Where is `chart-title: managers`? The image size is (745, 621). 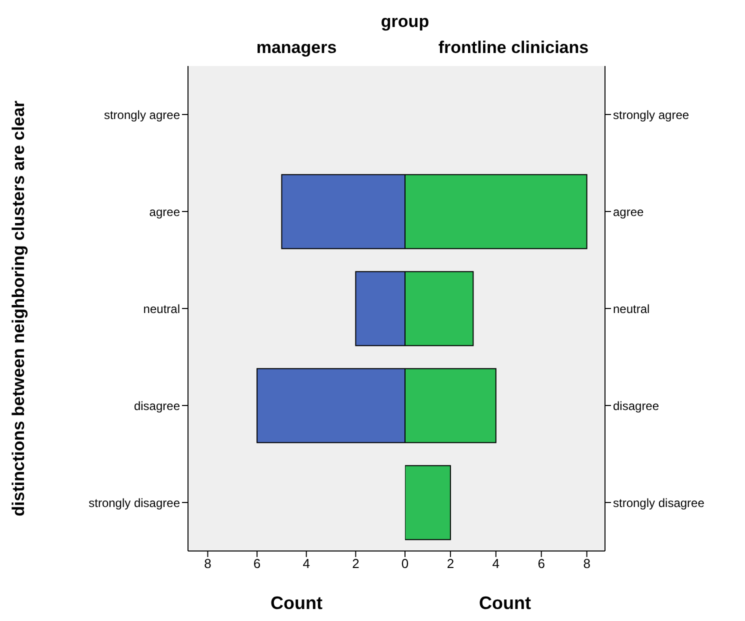
chart-title: managers is located at coordinates (296, 48).